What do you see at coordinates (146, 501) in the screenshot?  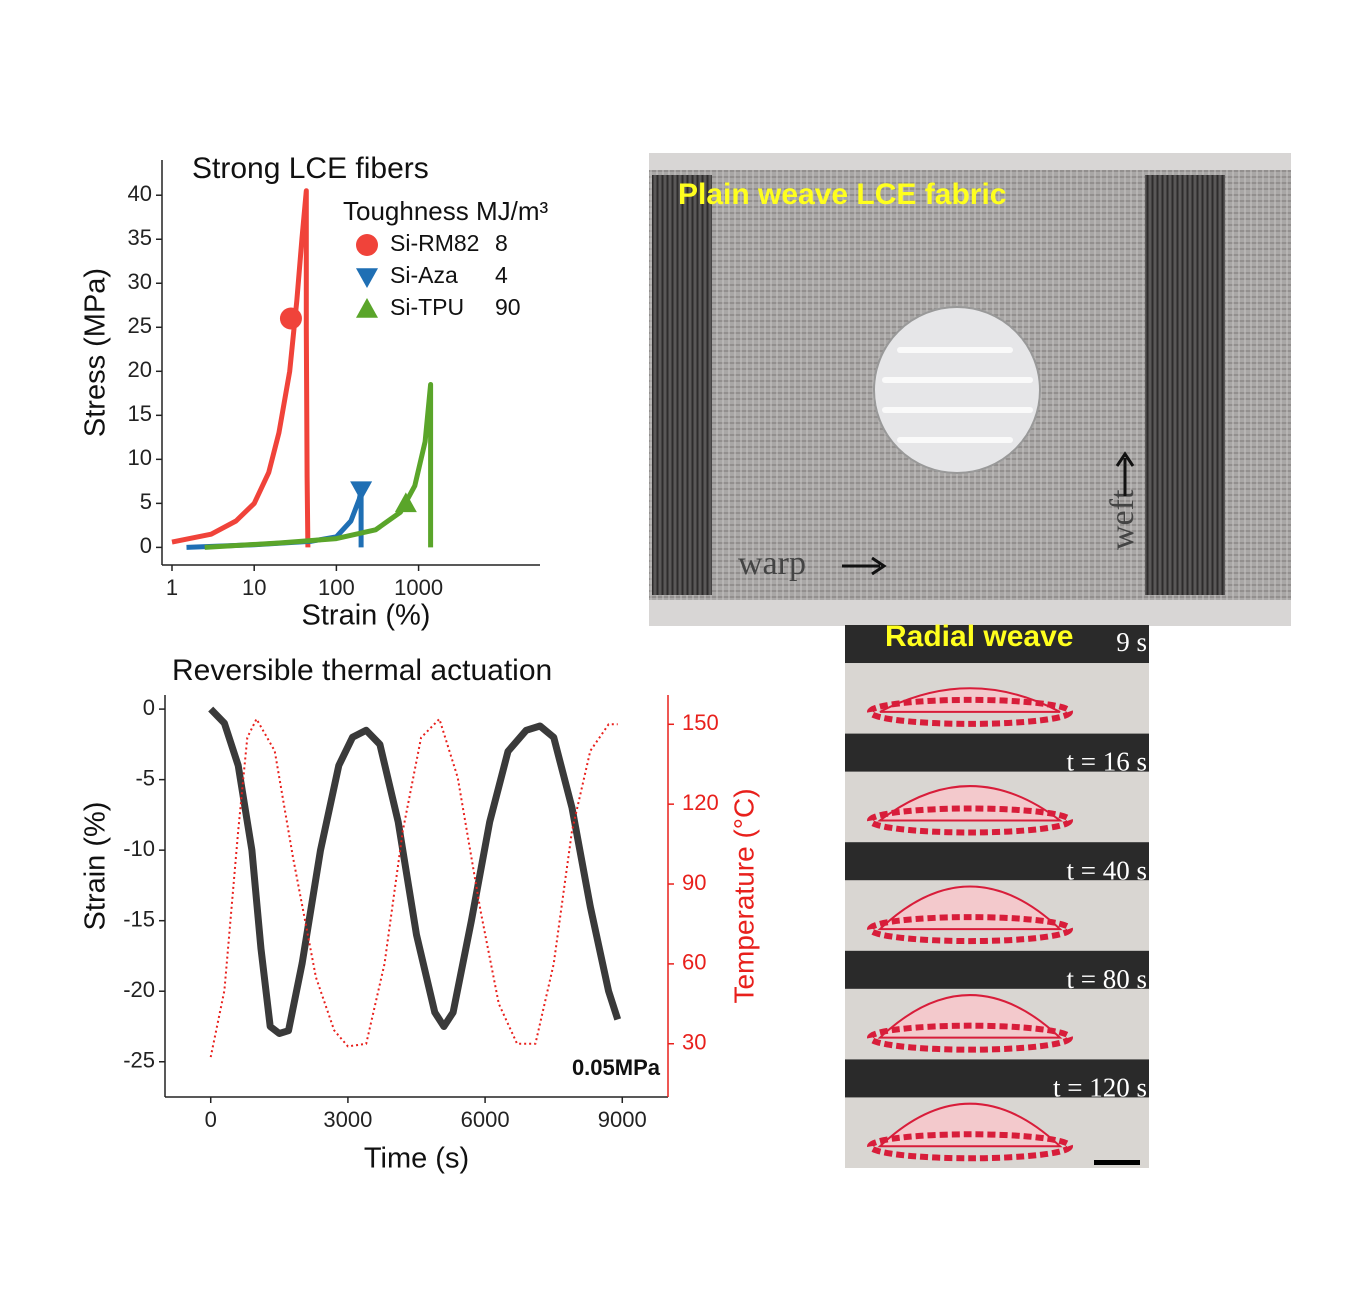 I see `y-tick-label: 5` at bounding box center [146, 501].